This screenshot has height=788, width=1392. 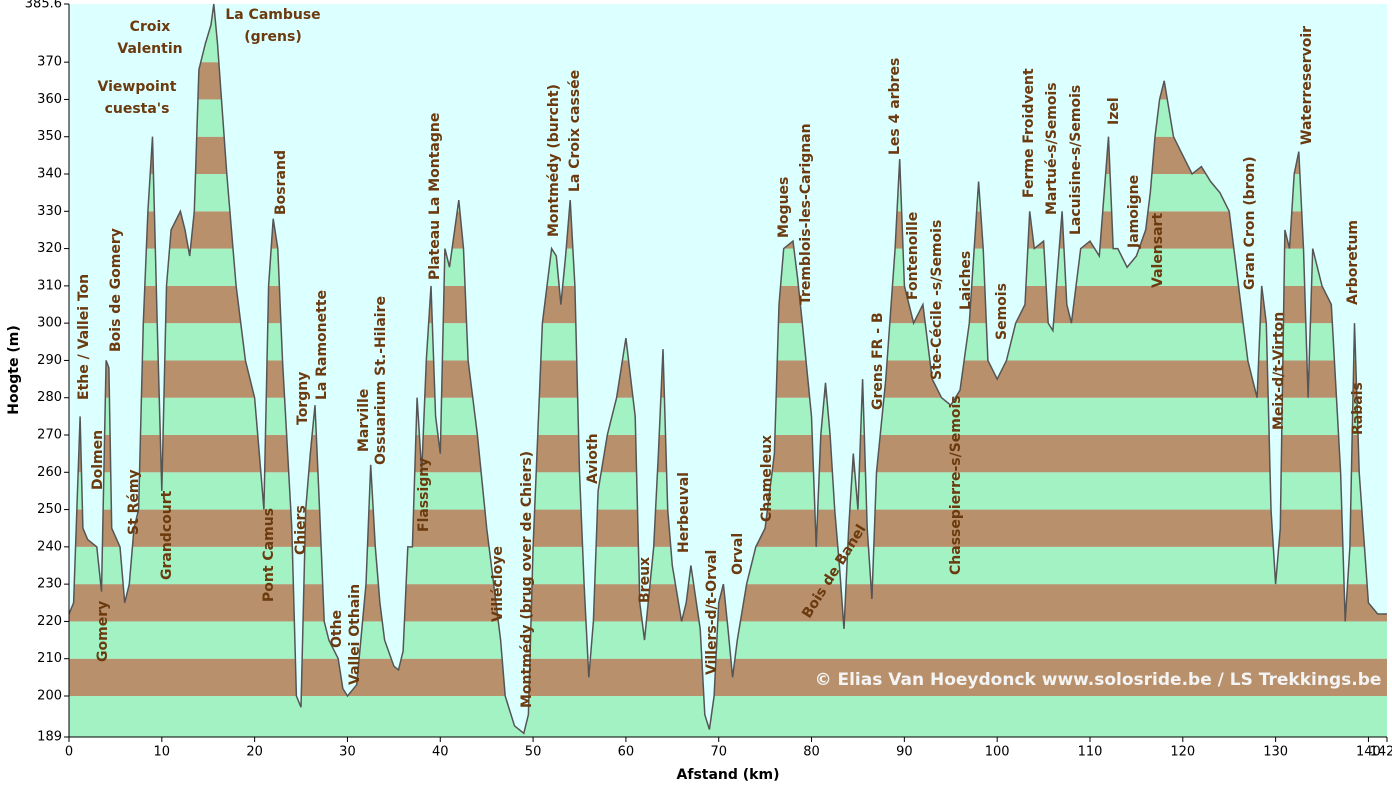 What do you see at coordinates (103, 631) in the screenshot?
I see `annotation: Gomery` at bounding box center [103, 631].